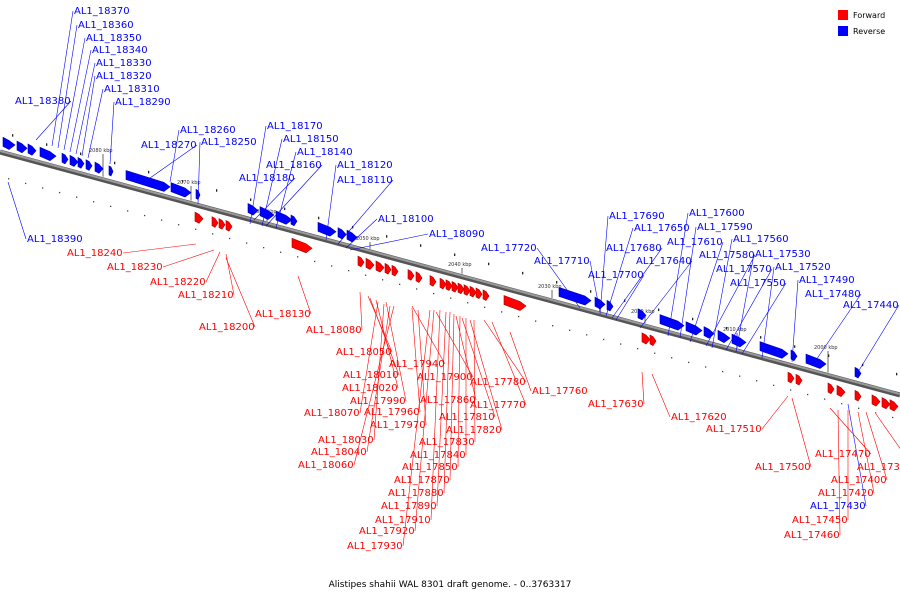 The height and width of the screenshot is (600, 900). I want to click on reverse-gene-label: AL1_18250, so click(229, 142).